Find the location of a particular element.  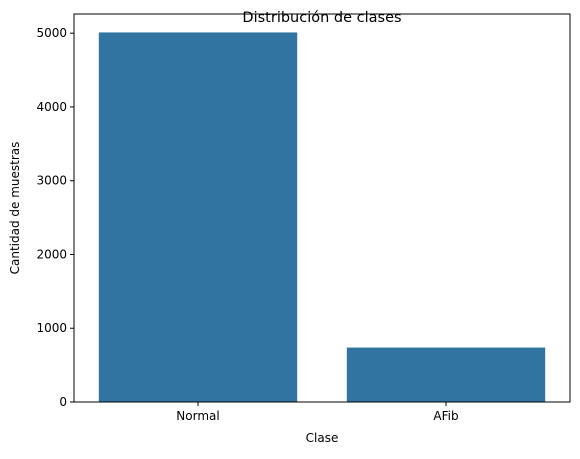

y-tick-label: 1000 is located at coordinates (51, 328).